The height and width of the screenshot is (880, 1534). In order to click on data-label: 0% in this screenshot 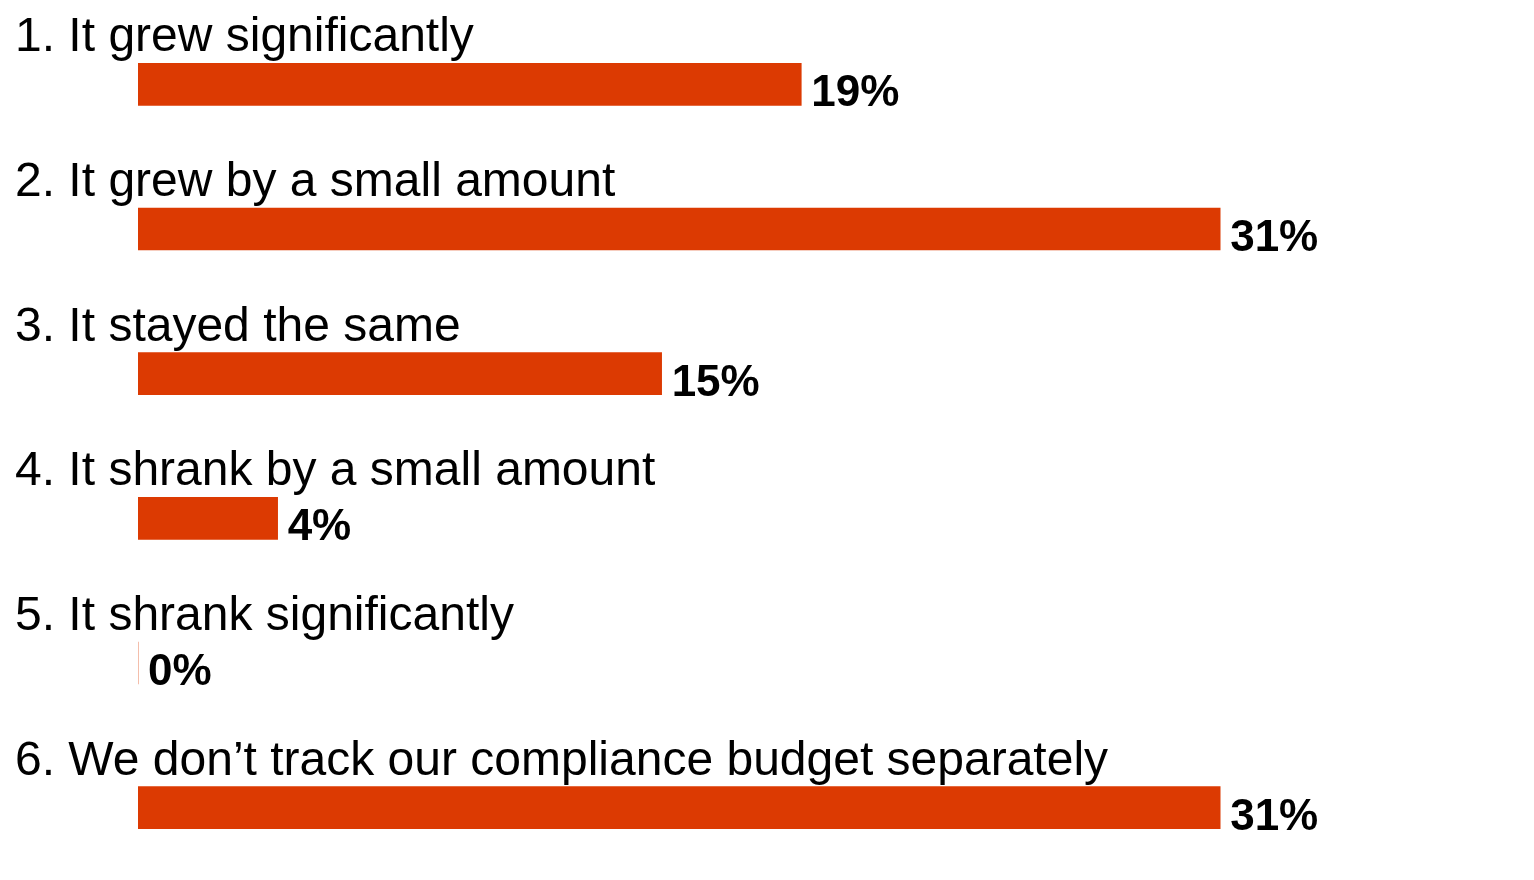, I will do `click(180, 670)`.